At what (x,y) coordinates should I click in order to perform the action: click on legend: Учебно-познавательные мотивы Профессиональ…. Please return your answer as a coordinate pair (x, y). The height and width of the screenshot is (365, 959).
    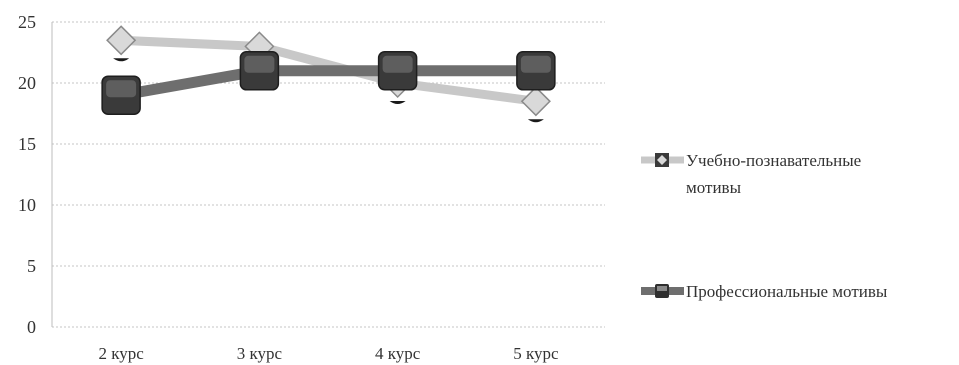
    Looking at the image, I should click on (764, 226).